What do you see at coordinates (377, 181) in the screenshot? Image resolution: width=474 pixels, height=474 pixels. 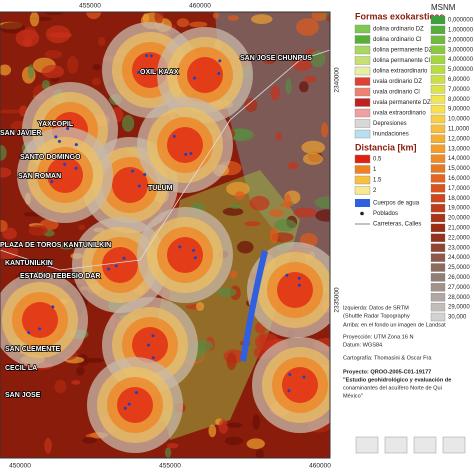 I see `legend-label: 1.5` at bounding box center [377, 181].